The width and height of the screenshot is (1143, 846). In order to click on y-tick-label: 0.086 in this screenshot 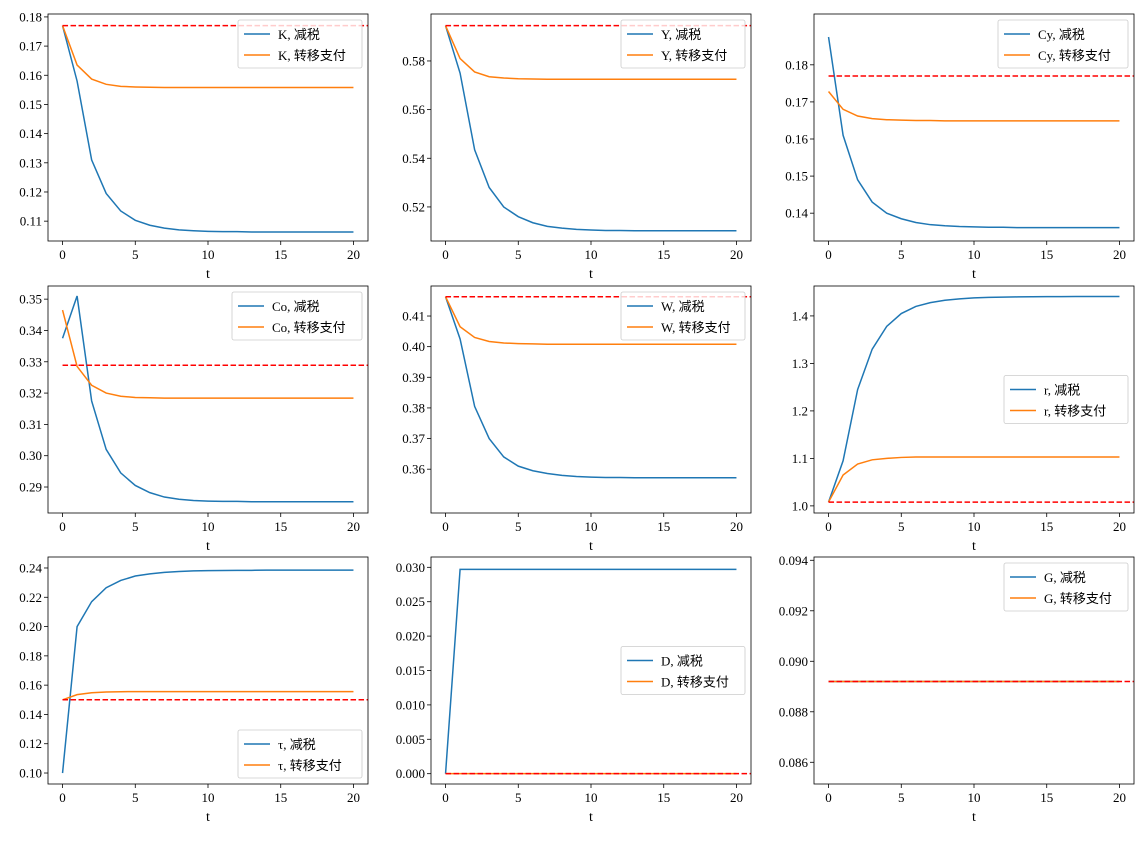, I will do `click(794, 762)`.